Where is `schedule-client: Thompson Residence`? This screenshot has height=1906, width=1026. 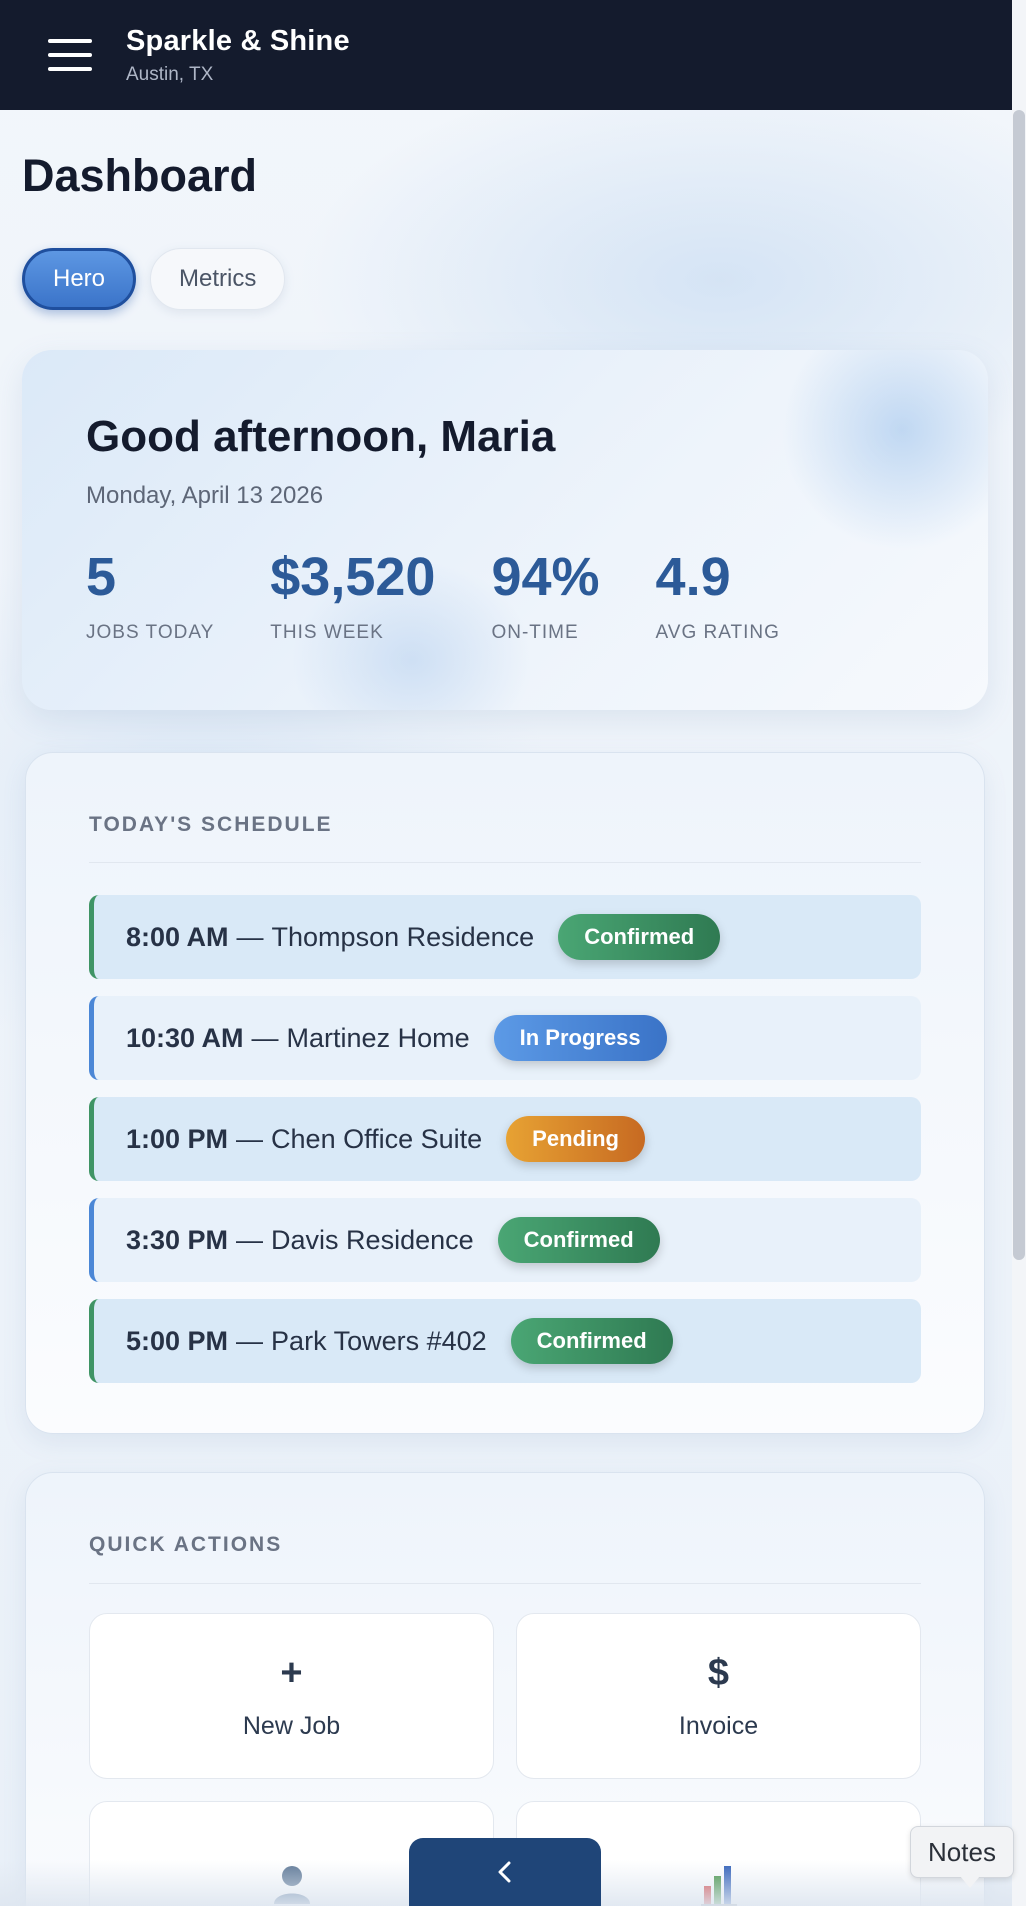 schedule-client: Thompson Residence is located at coordinates (403, 936).